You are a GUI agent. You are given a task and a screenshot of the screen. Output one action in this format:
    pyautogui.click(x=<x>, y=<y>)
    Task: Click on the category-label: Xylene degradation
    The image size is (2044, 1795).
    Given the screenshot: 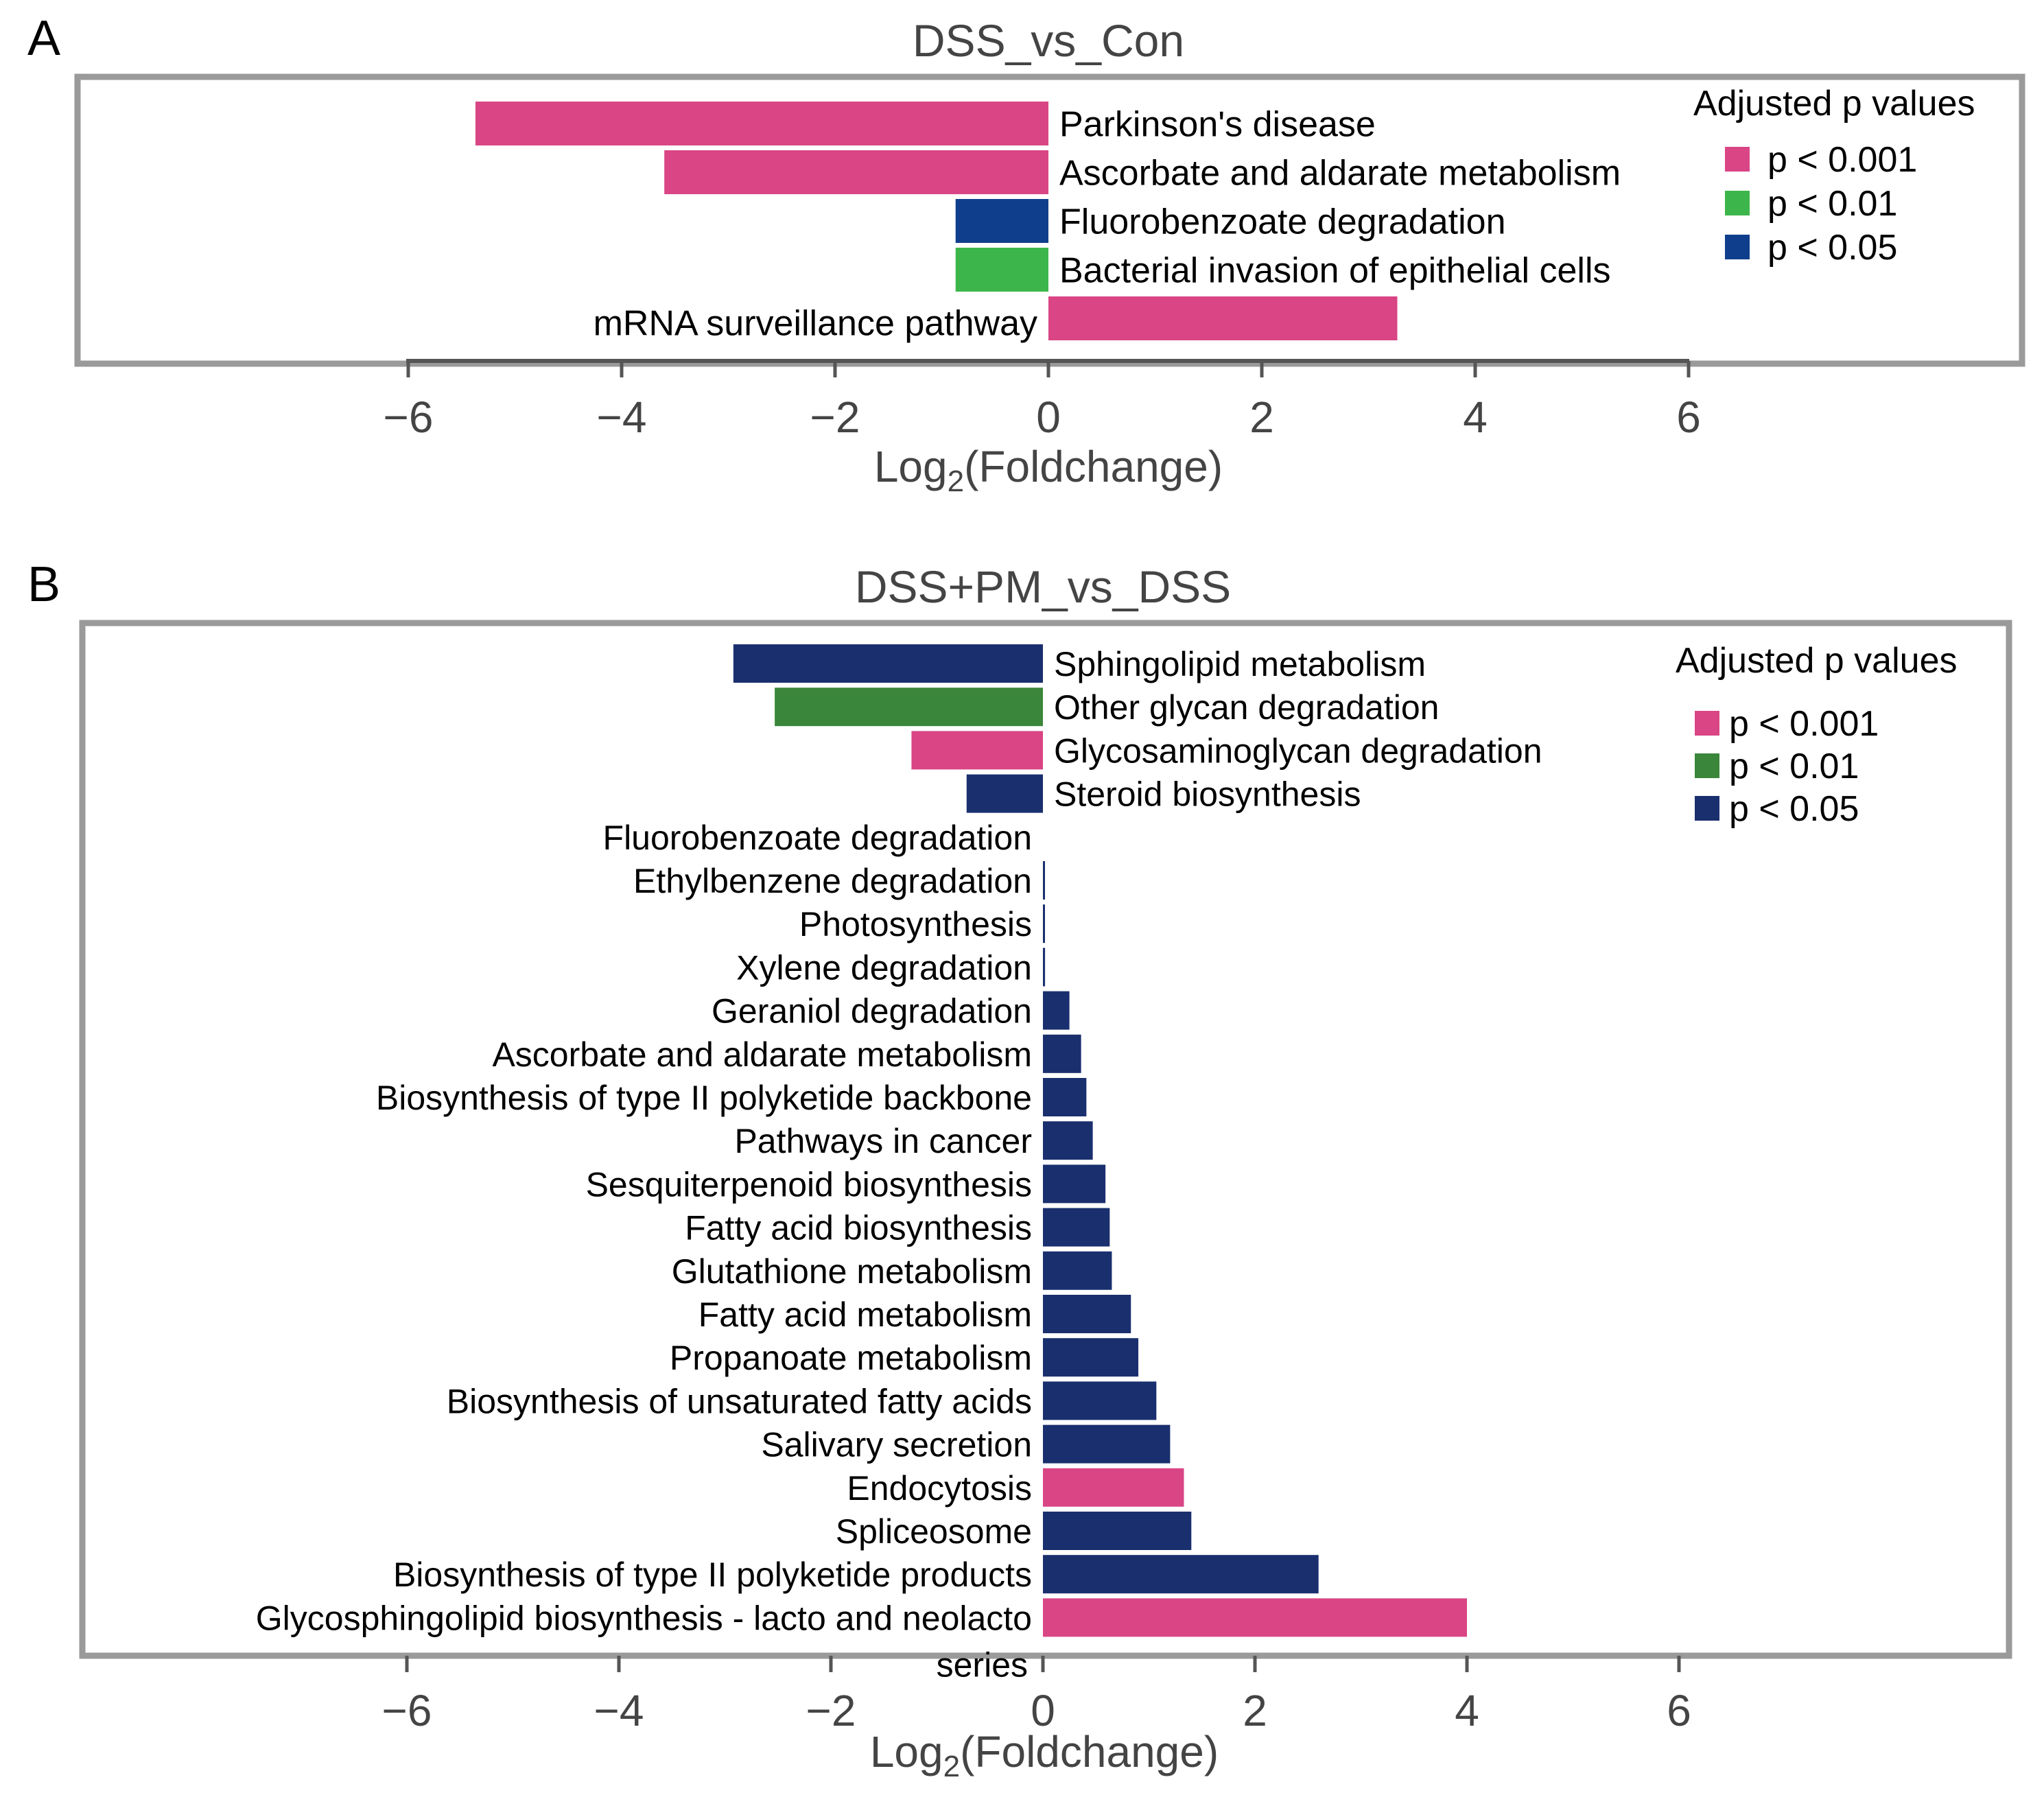 What is the action you would take?
    pyautogui.click(x=884, y=968)
    